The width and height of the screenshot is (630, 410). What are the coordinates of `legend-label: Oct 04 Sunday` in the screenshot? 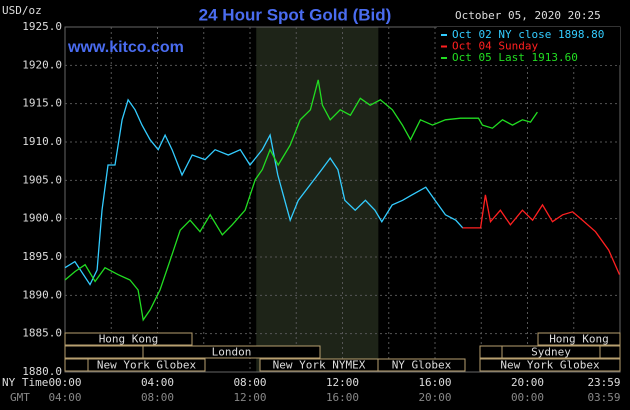 It's located at (495, 46).